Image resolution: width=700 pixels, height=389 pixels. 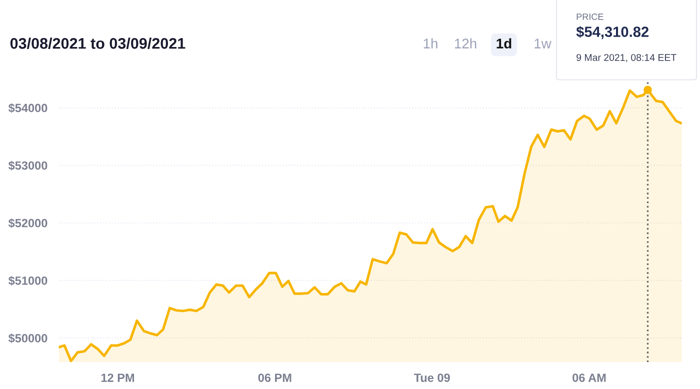 What do you see at coordinates (28, 165) in the screenshot?
I see `y-tick-label: $53000` at bounding box center [28, 165].